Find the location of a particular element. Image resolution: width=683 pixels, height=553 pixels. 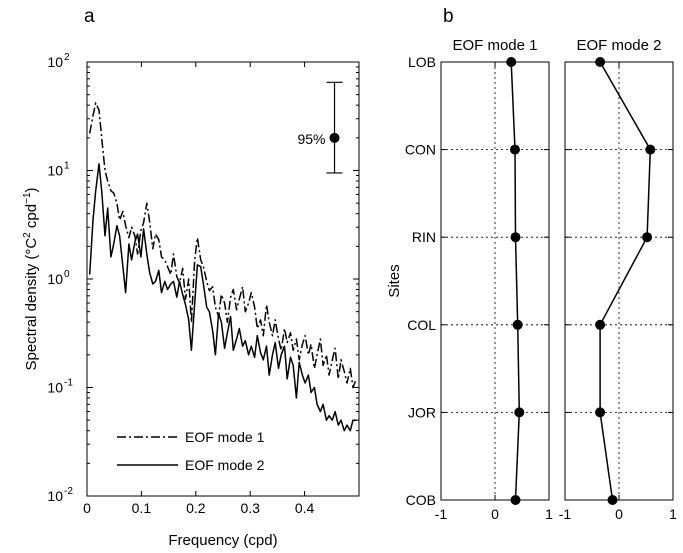

y-tick-label-exponent: -1 is located at coordinates (68, 383).